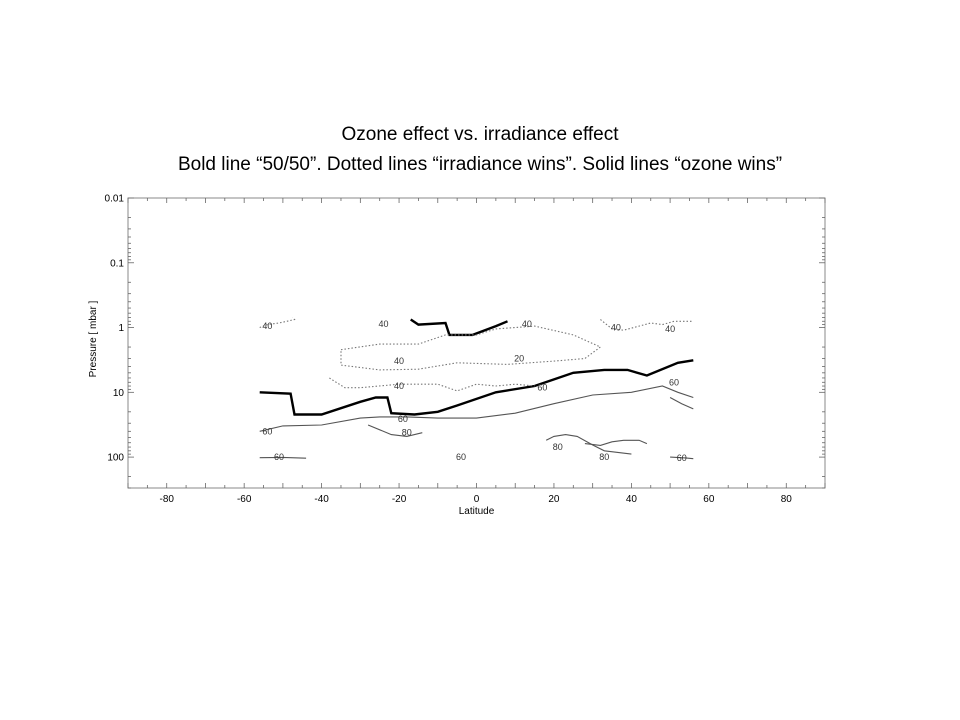 This screenshot has width=960, height=720. What do you see at coordinates (477, 499) in the screenshot?
I see `x-tick-label: 0` at bounding box center [477, 499].